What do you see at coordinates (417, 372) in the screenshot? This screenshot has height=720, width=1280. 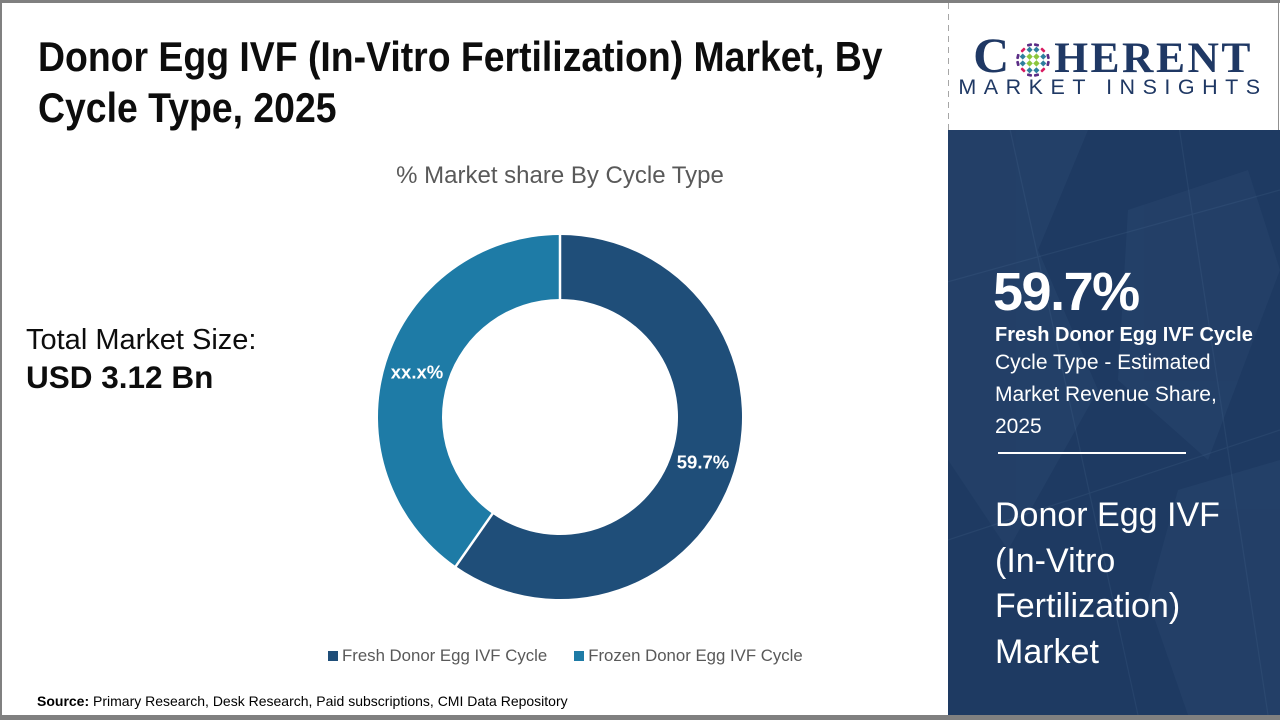 I see `svg-text: xx.x%` at bounding box center [417, 372].